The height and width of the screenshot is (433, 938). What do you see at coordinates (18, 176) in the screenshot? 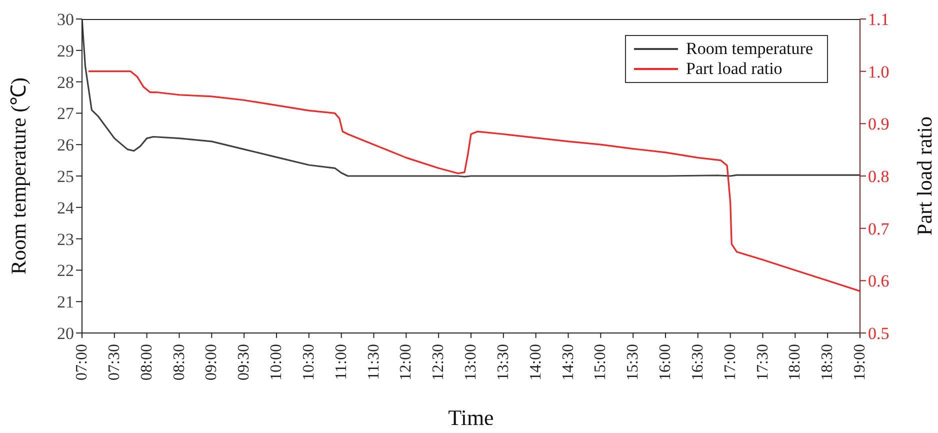
I see `y-axis-title: Room temperature (℃)` at bounding box center [18, 176].